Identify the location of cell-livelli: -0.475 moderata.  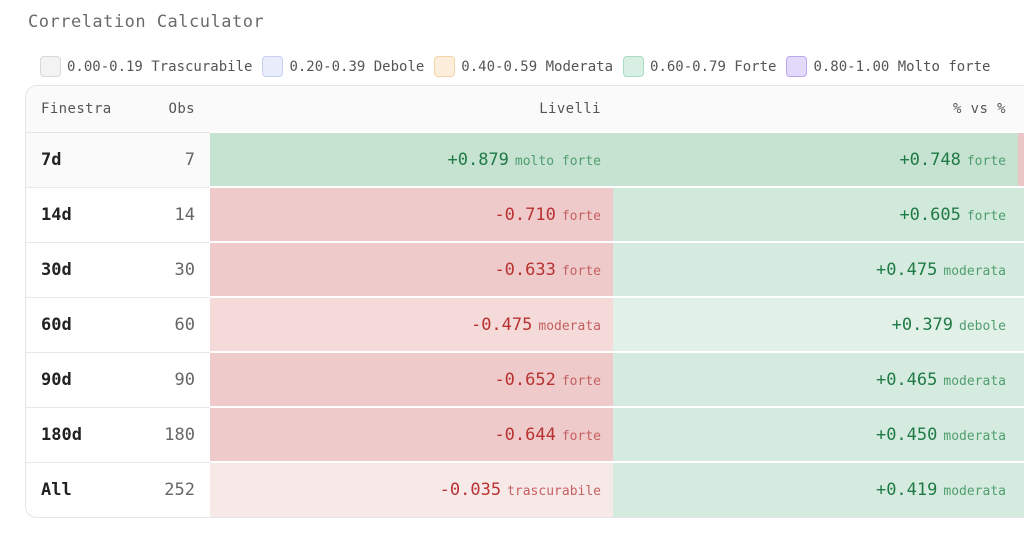
(411, 324).